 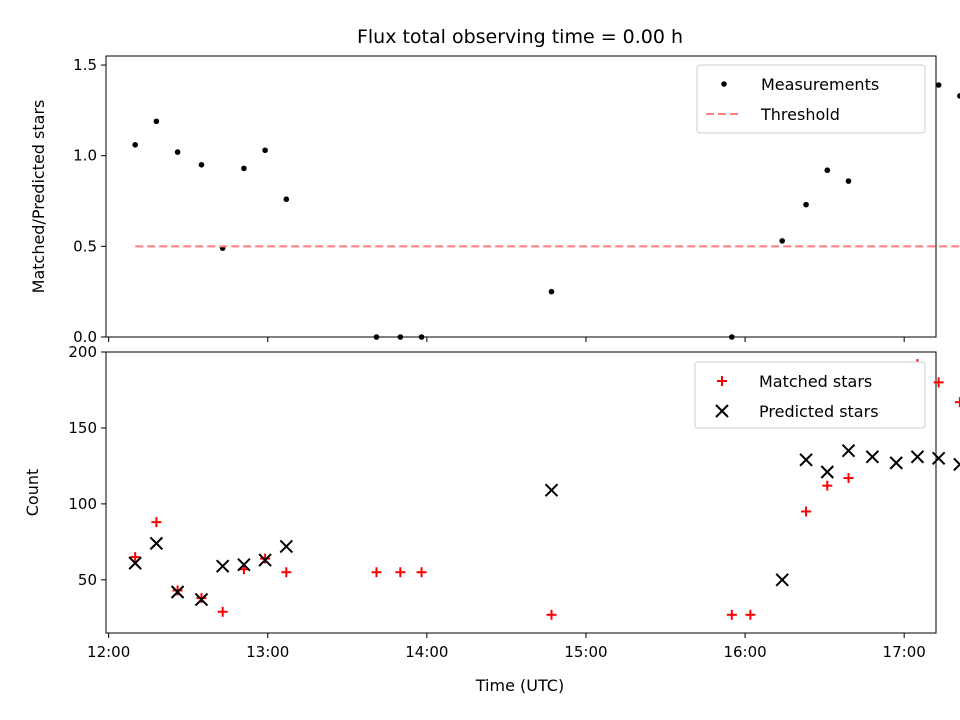 What do you see at coordinates (32, 493) in the screenshot?
I see `y-axis-label: Count` at bounding box center [32, 493].